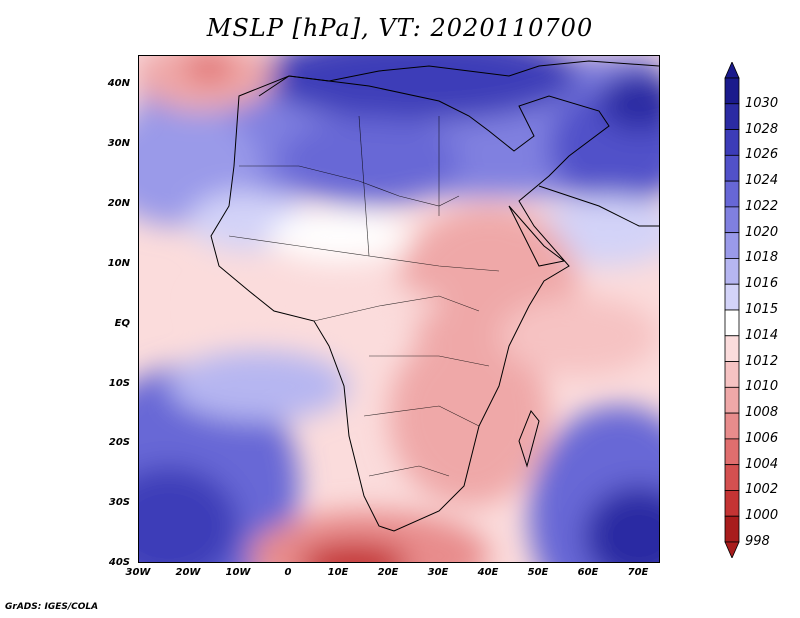 Image resolution: width=800 pixels, height=618 pixels. Describe the element at coordinates (638, 572) in the screenshot. I see `lon-tick-label: 70E` at that location.